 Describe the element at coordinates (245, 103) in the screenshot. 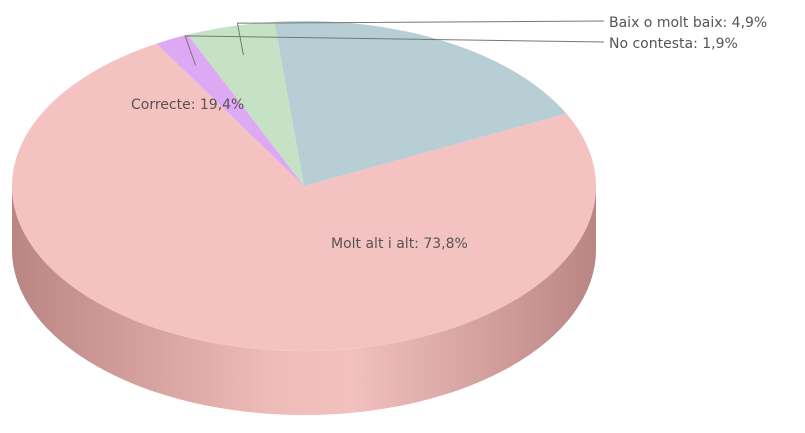

I see `pie-slice-baix` at that location.